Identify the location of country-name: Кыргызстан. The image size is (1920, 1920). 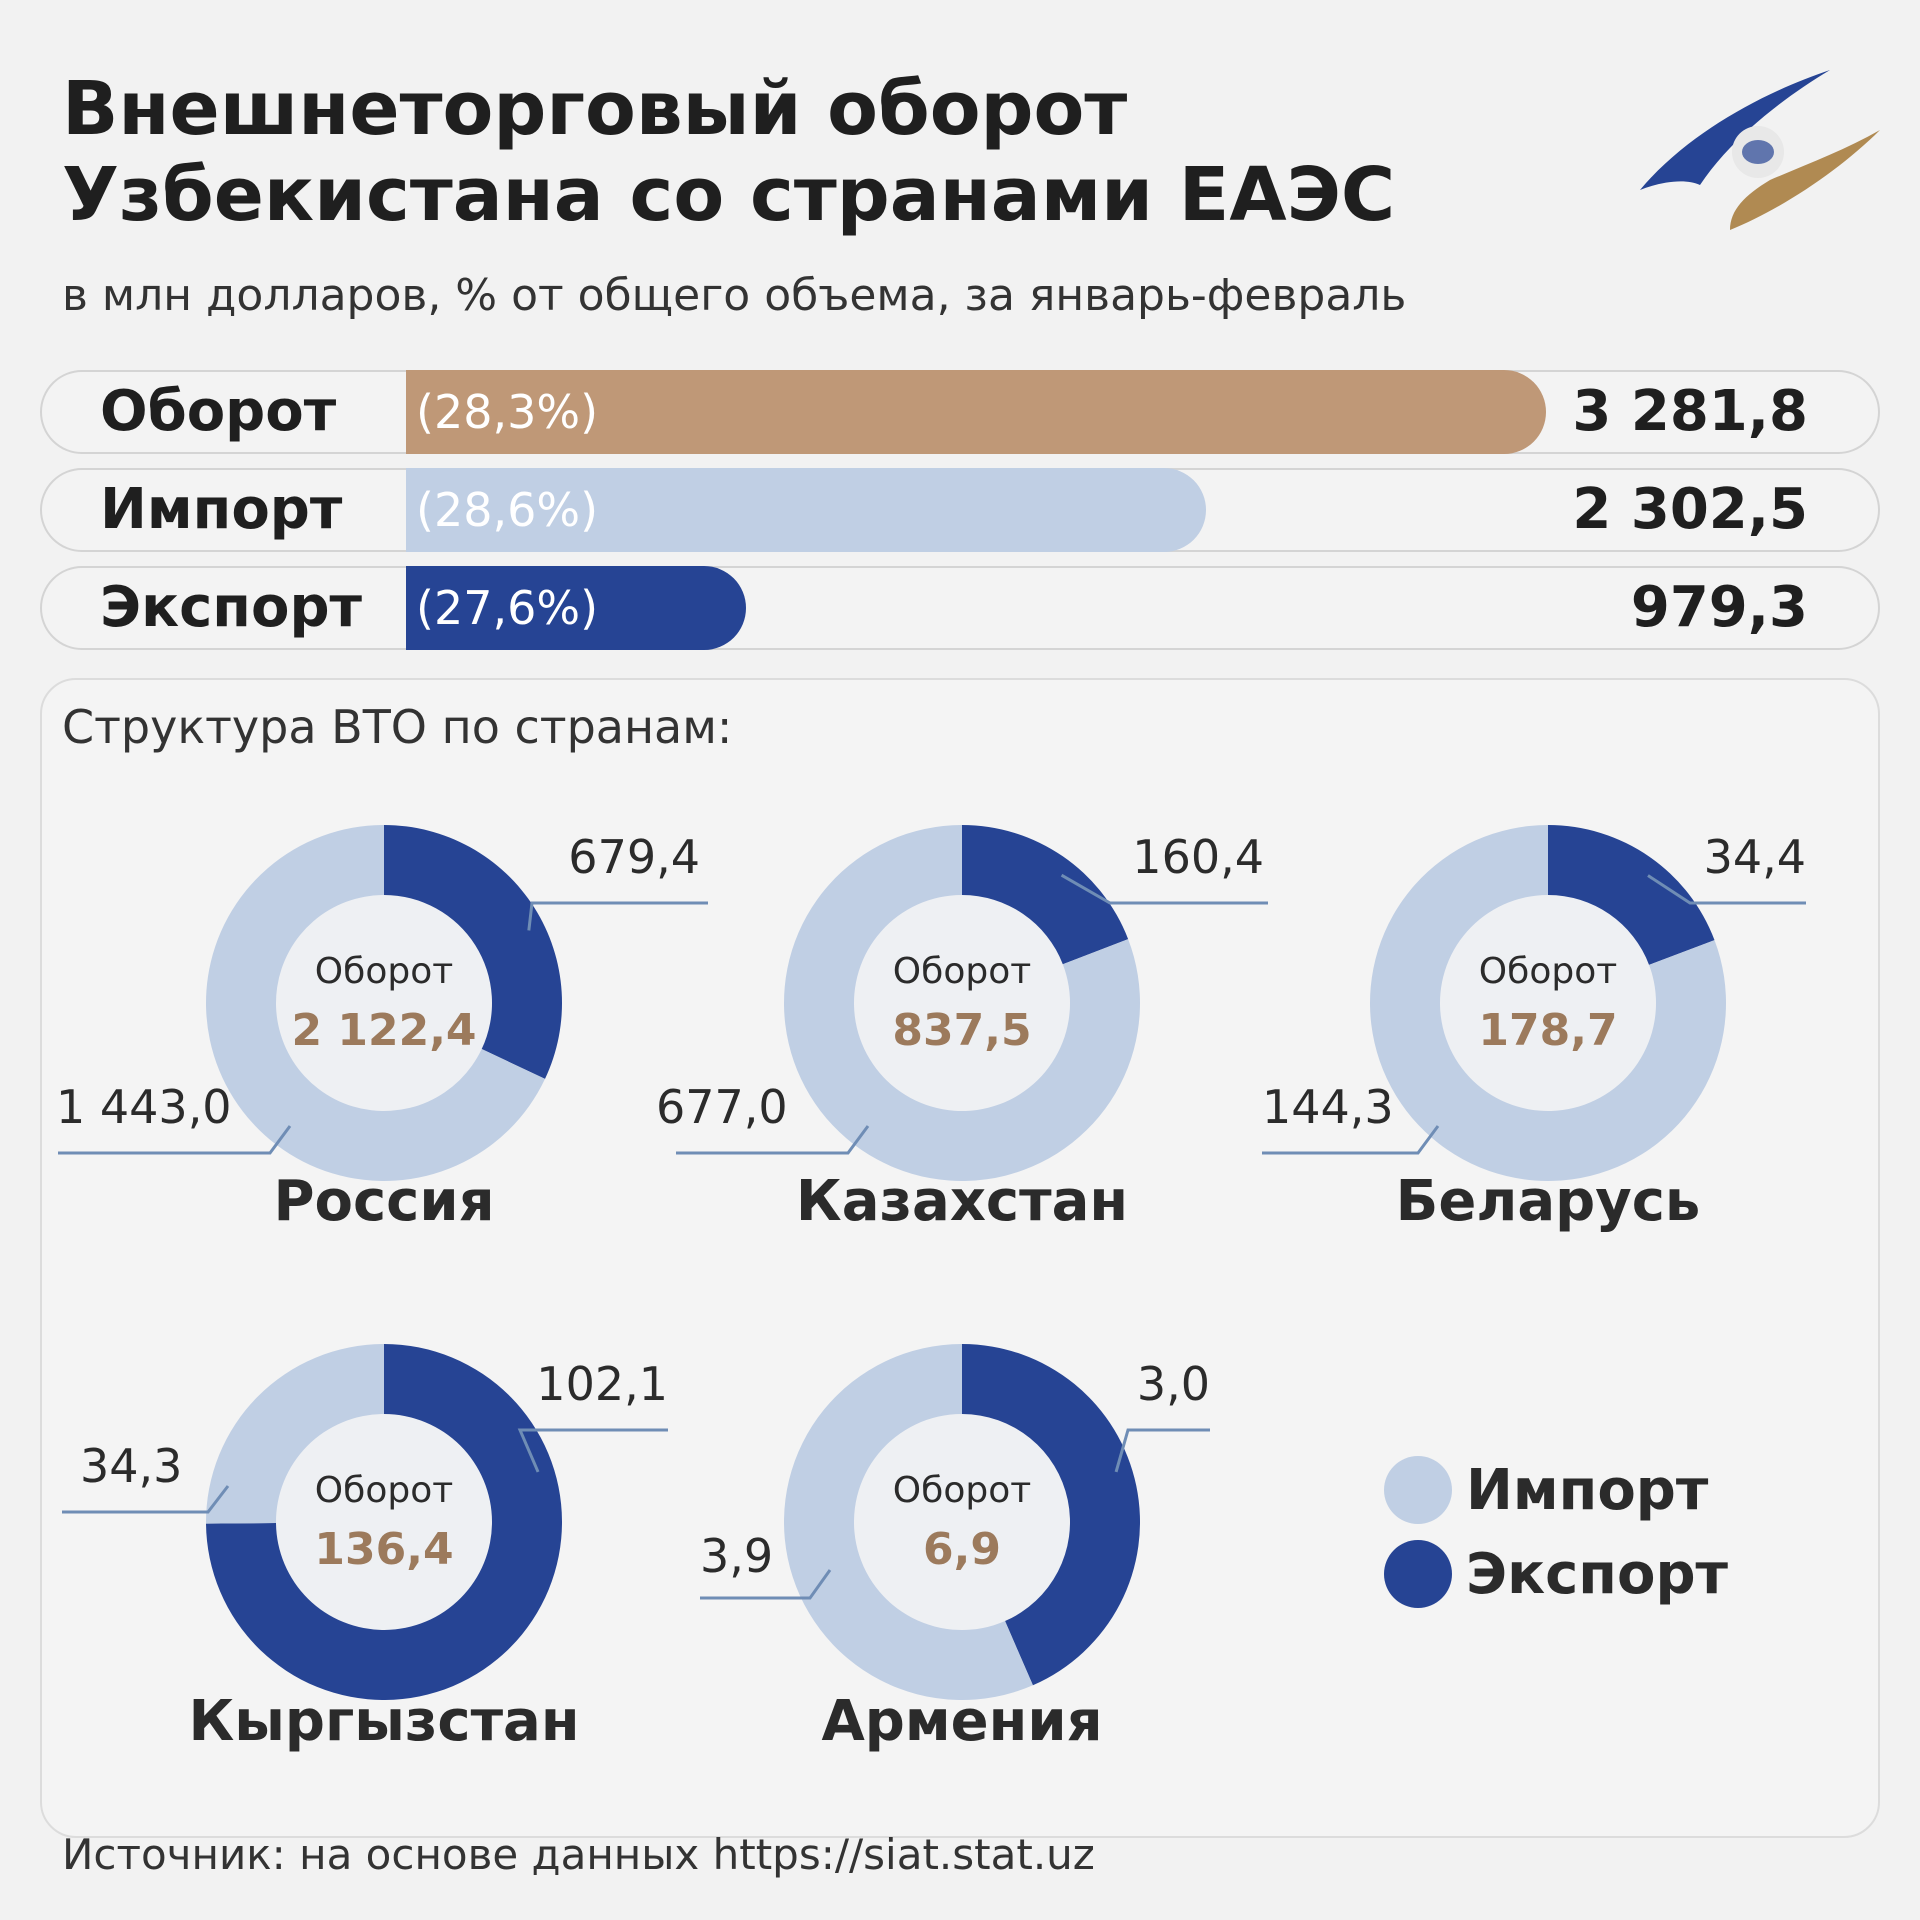
(383, 1721).